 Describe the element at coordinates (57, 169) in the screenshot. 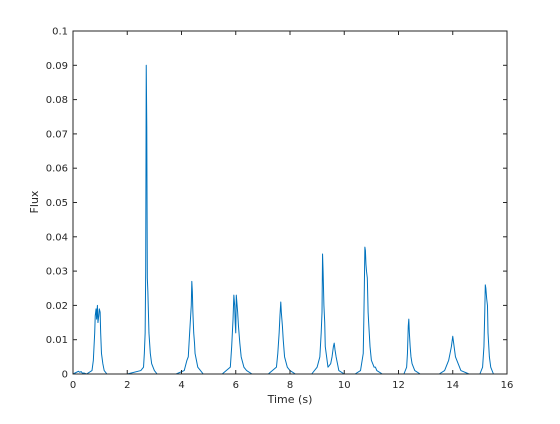

I see `y-tick-label: 0.06` at that location.